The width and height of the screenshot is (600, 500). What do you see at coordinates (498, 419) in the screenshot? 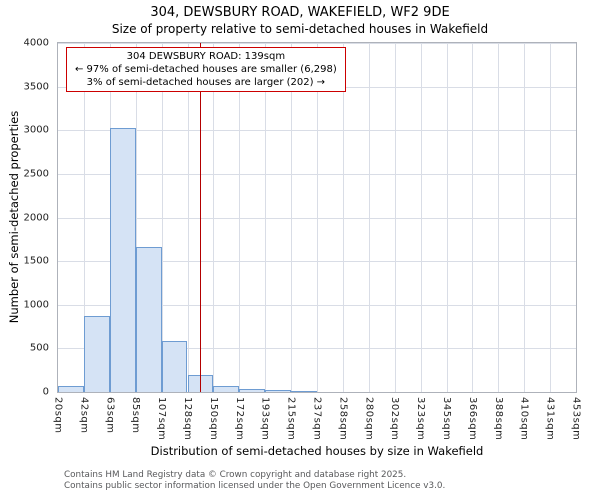
I see `x-tick-label: 388sqm` at bounding box center [498, 419].